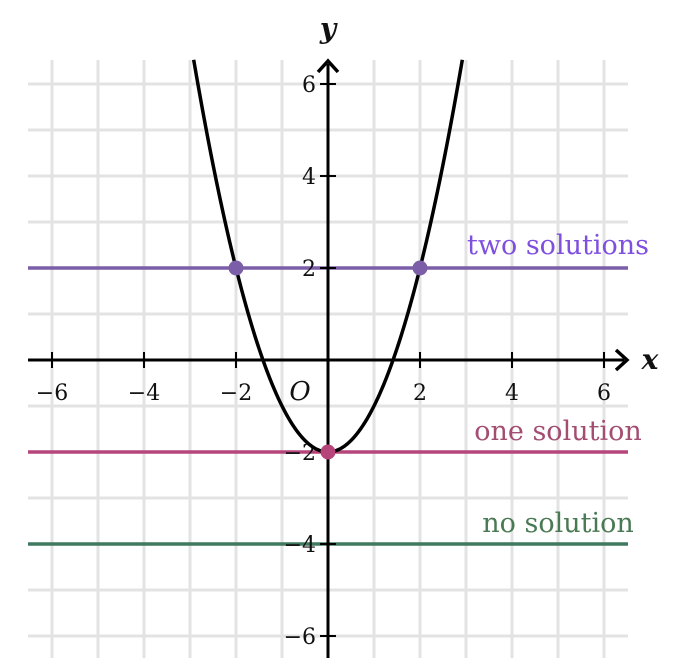 The image size is (684, 672). What do you see at coordinates (558, 245) in the screenshot?
I see `line-label-0: two solutions` at bounding box center [558, 245].